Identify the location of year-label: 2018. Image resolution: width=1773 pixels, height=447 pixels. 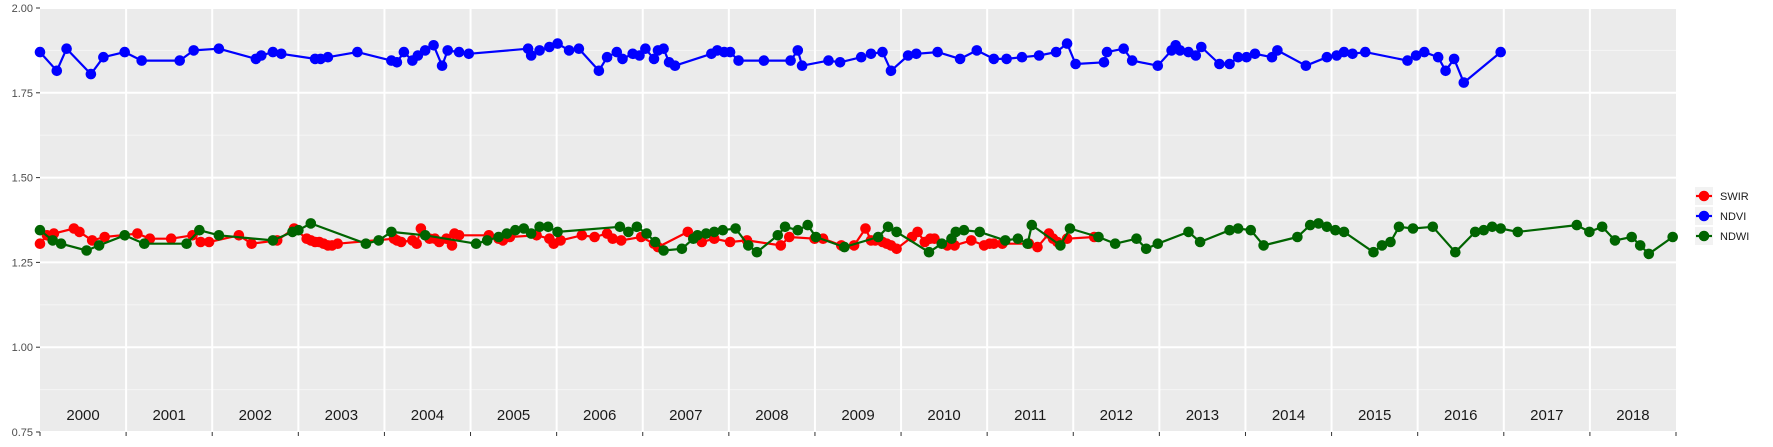
(1632, 415).